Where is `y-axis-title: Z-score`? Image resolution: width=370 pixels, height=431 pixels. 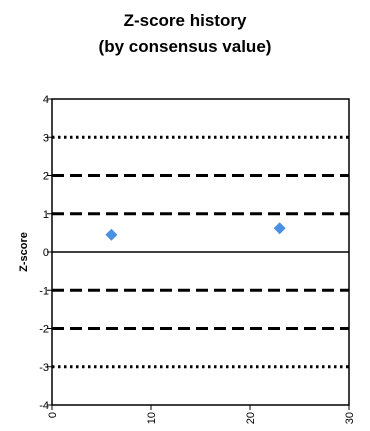 y-axis-title: Z-score is located at coordinates (24, 252).